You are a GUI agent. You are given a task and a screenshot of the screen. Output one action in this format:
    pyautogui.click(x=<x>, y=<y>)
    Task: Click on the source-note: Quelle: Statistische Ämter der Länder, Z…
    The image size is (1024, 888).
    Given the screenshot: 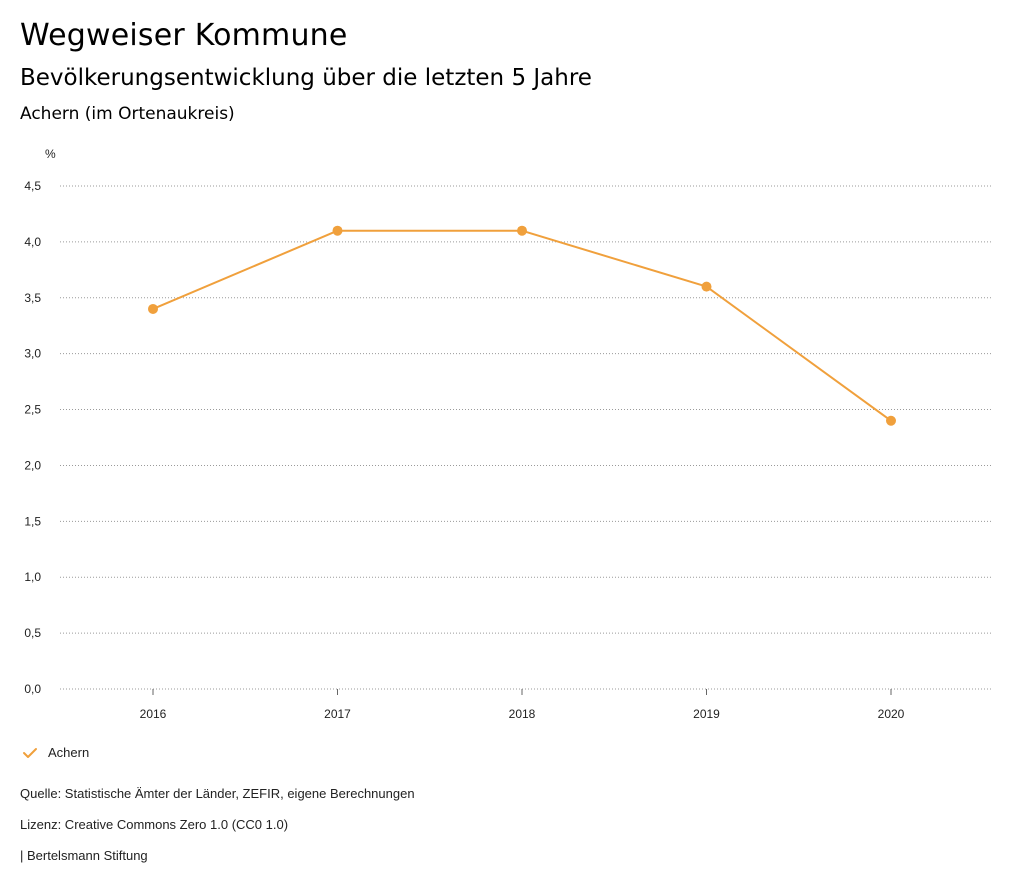 What is the action you would take?
    pyautogui.click(x=217, y=793)
    